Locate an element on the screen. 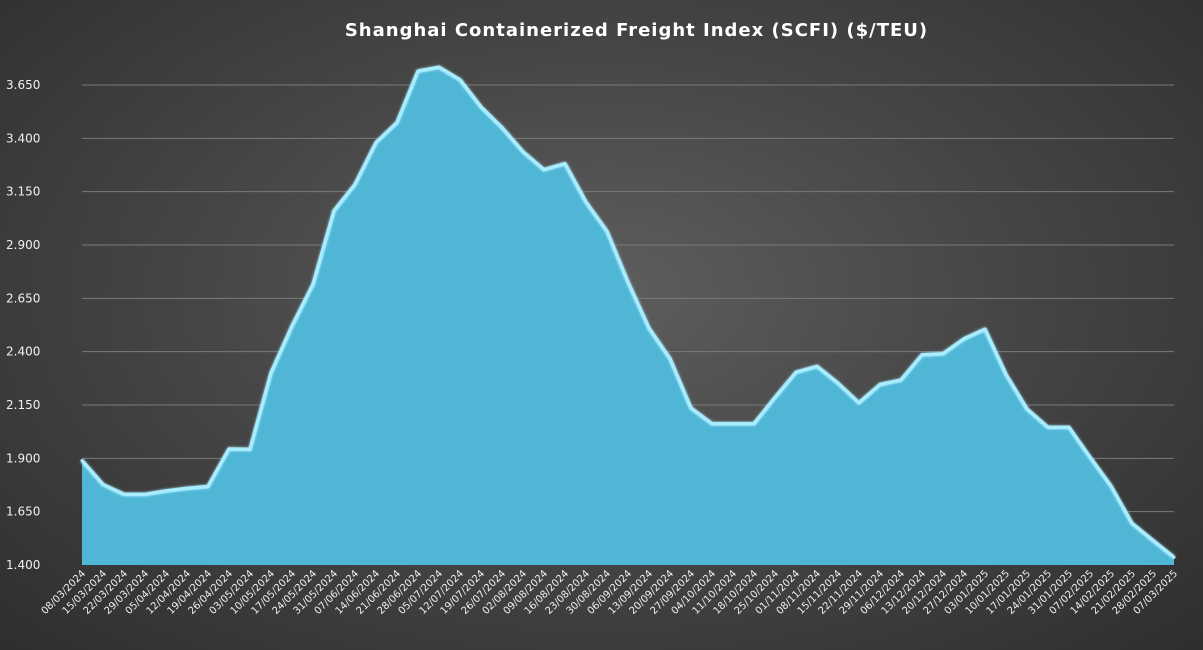 This screenshot has width=1203, height=650. y-tick-label: 3.400 is located at coordinates (23, 138).